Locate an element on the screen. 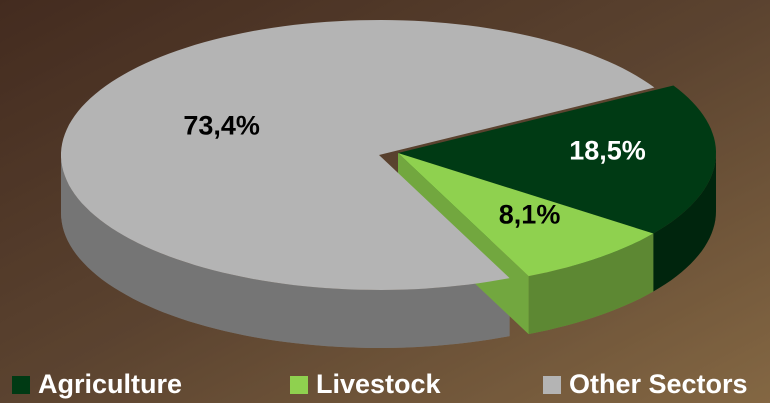 The height and width of the screenshot is (403, 770). data-label: 73,4% is located at coordinates (221, 126).